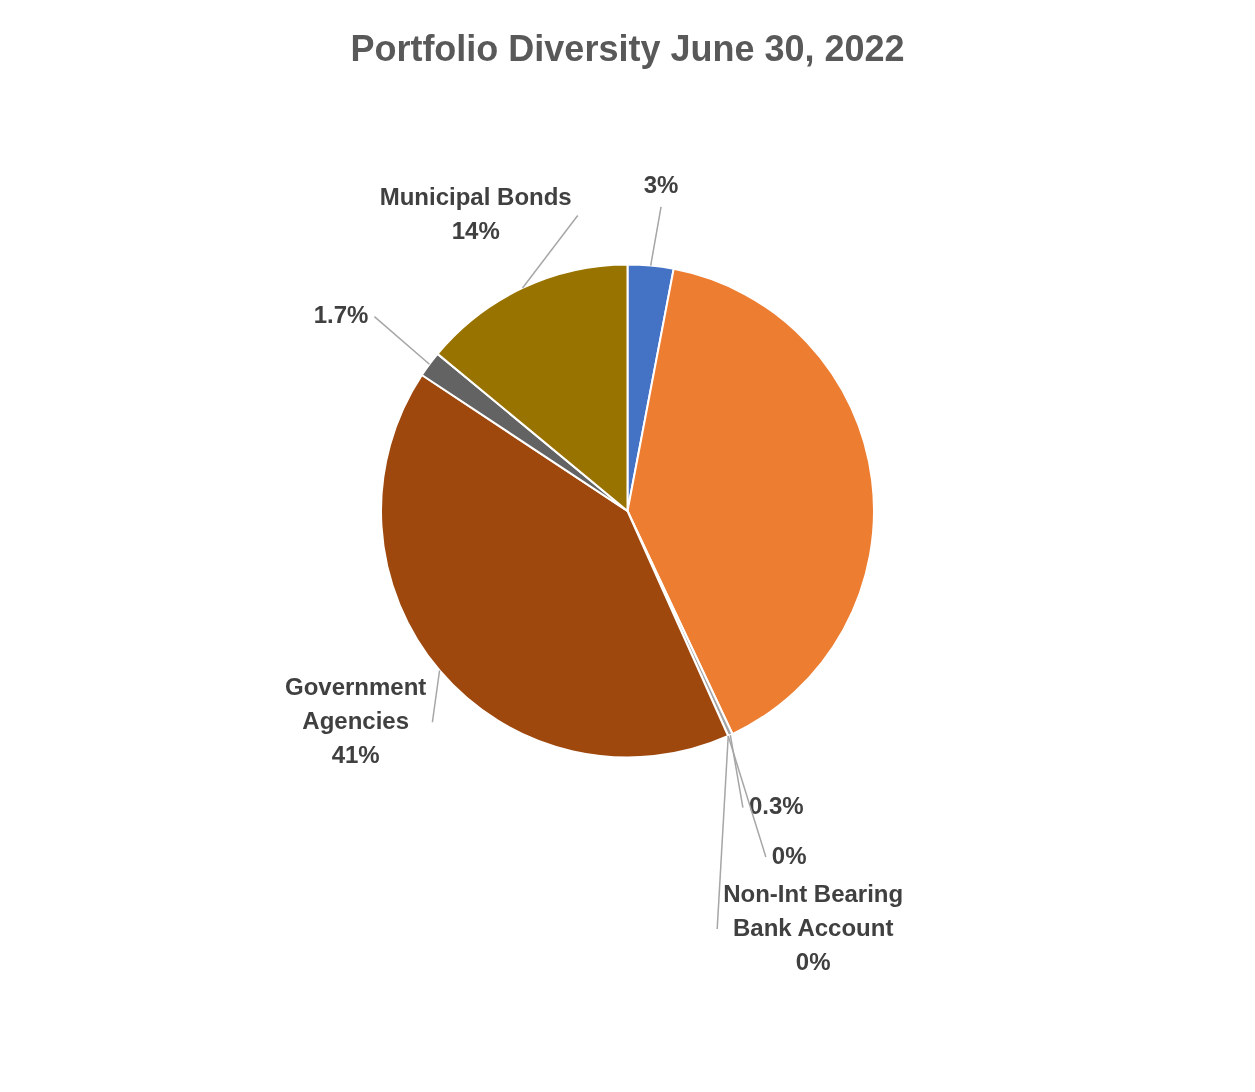  Describe the element at coordinates (475, 231) in the screenshot. I see `data-label: 14%` at that location.